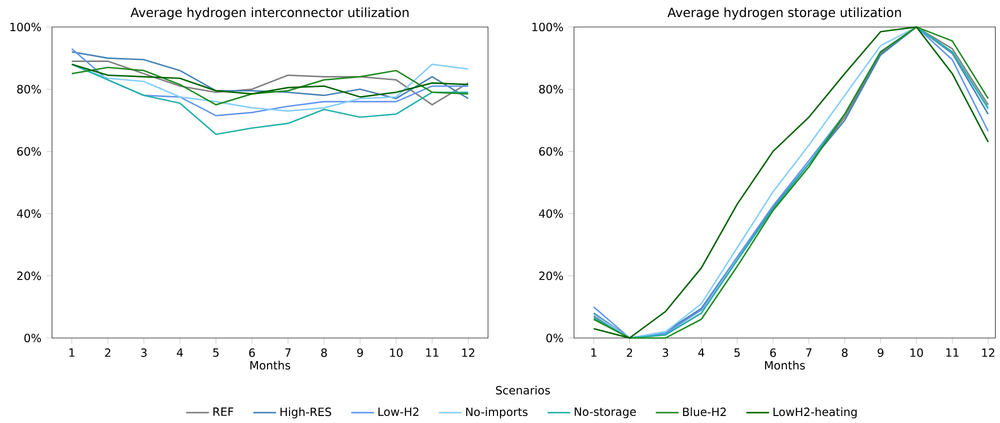 The width and height of the screenshot is (1000, 423). I want to click on legend-title: Scenarios, so click(523, 390).